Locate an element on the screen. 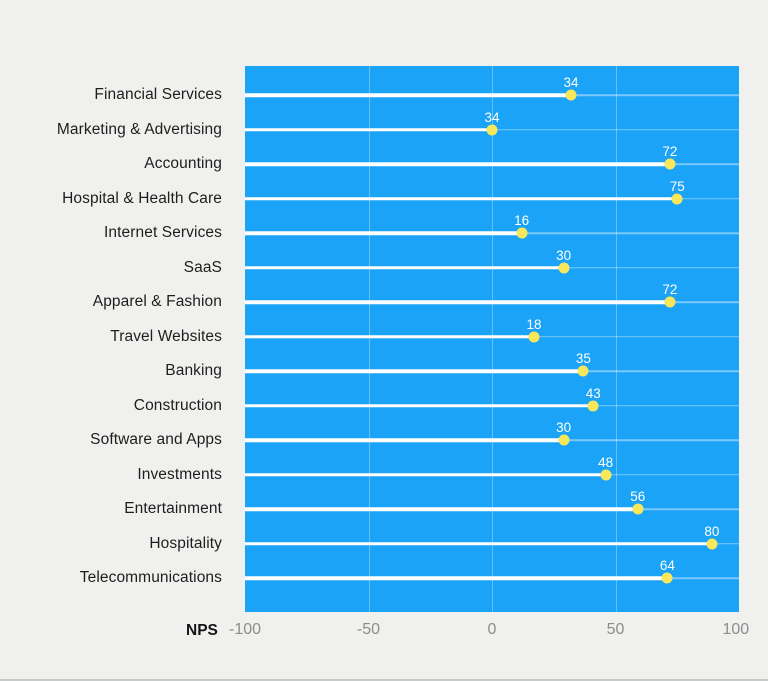 This screenshot has width=768, height=681. row-plot: 43 is located at coordinates (492, 404).